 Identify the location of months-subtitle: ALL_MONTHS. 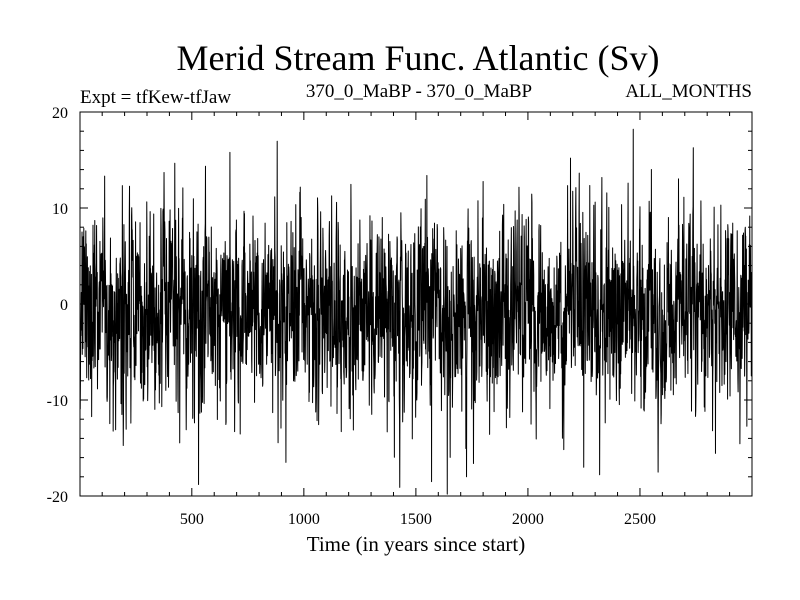
(688, 91).